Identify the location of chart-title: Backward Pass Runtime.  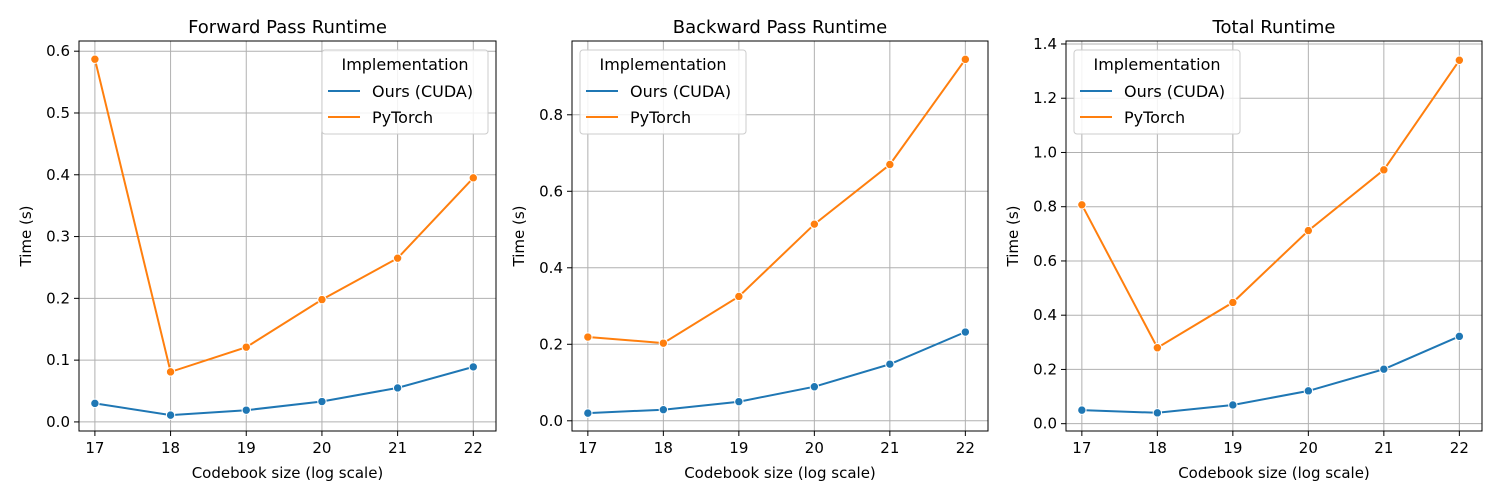
(780, 27).